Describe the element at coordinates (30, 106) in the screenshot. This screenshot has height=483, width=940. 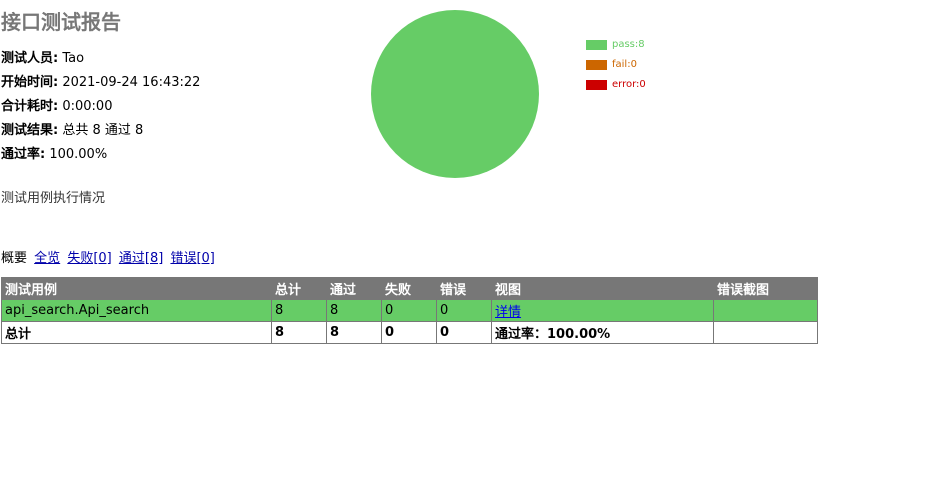
I see `attribute-label: 合计耗时:` at that location.